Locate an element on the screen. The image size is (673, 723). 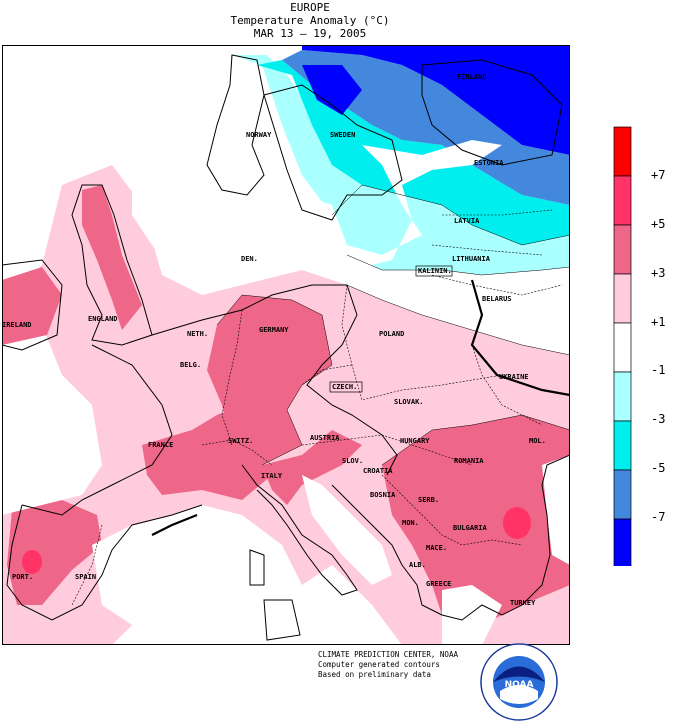
legend-tick-label: -3 is located at coordinates (658, 419).